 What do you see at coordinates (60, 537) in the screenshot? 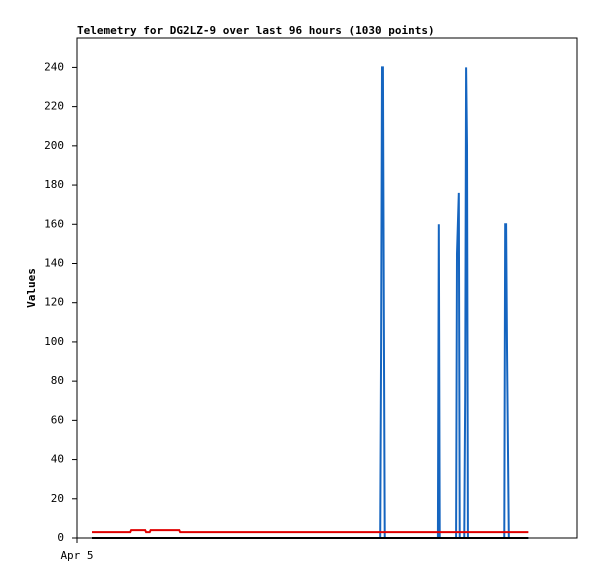
I see `y-tick-label: 0` at bounding box center [60, 537].